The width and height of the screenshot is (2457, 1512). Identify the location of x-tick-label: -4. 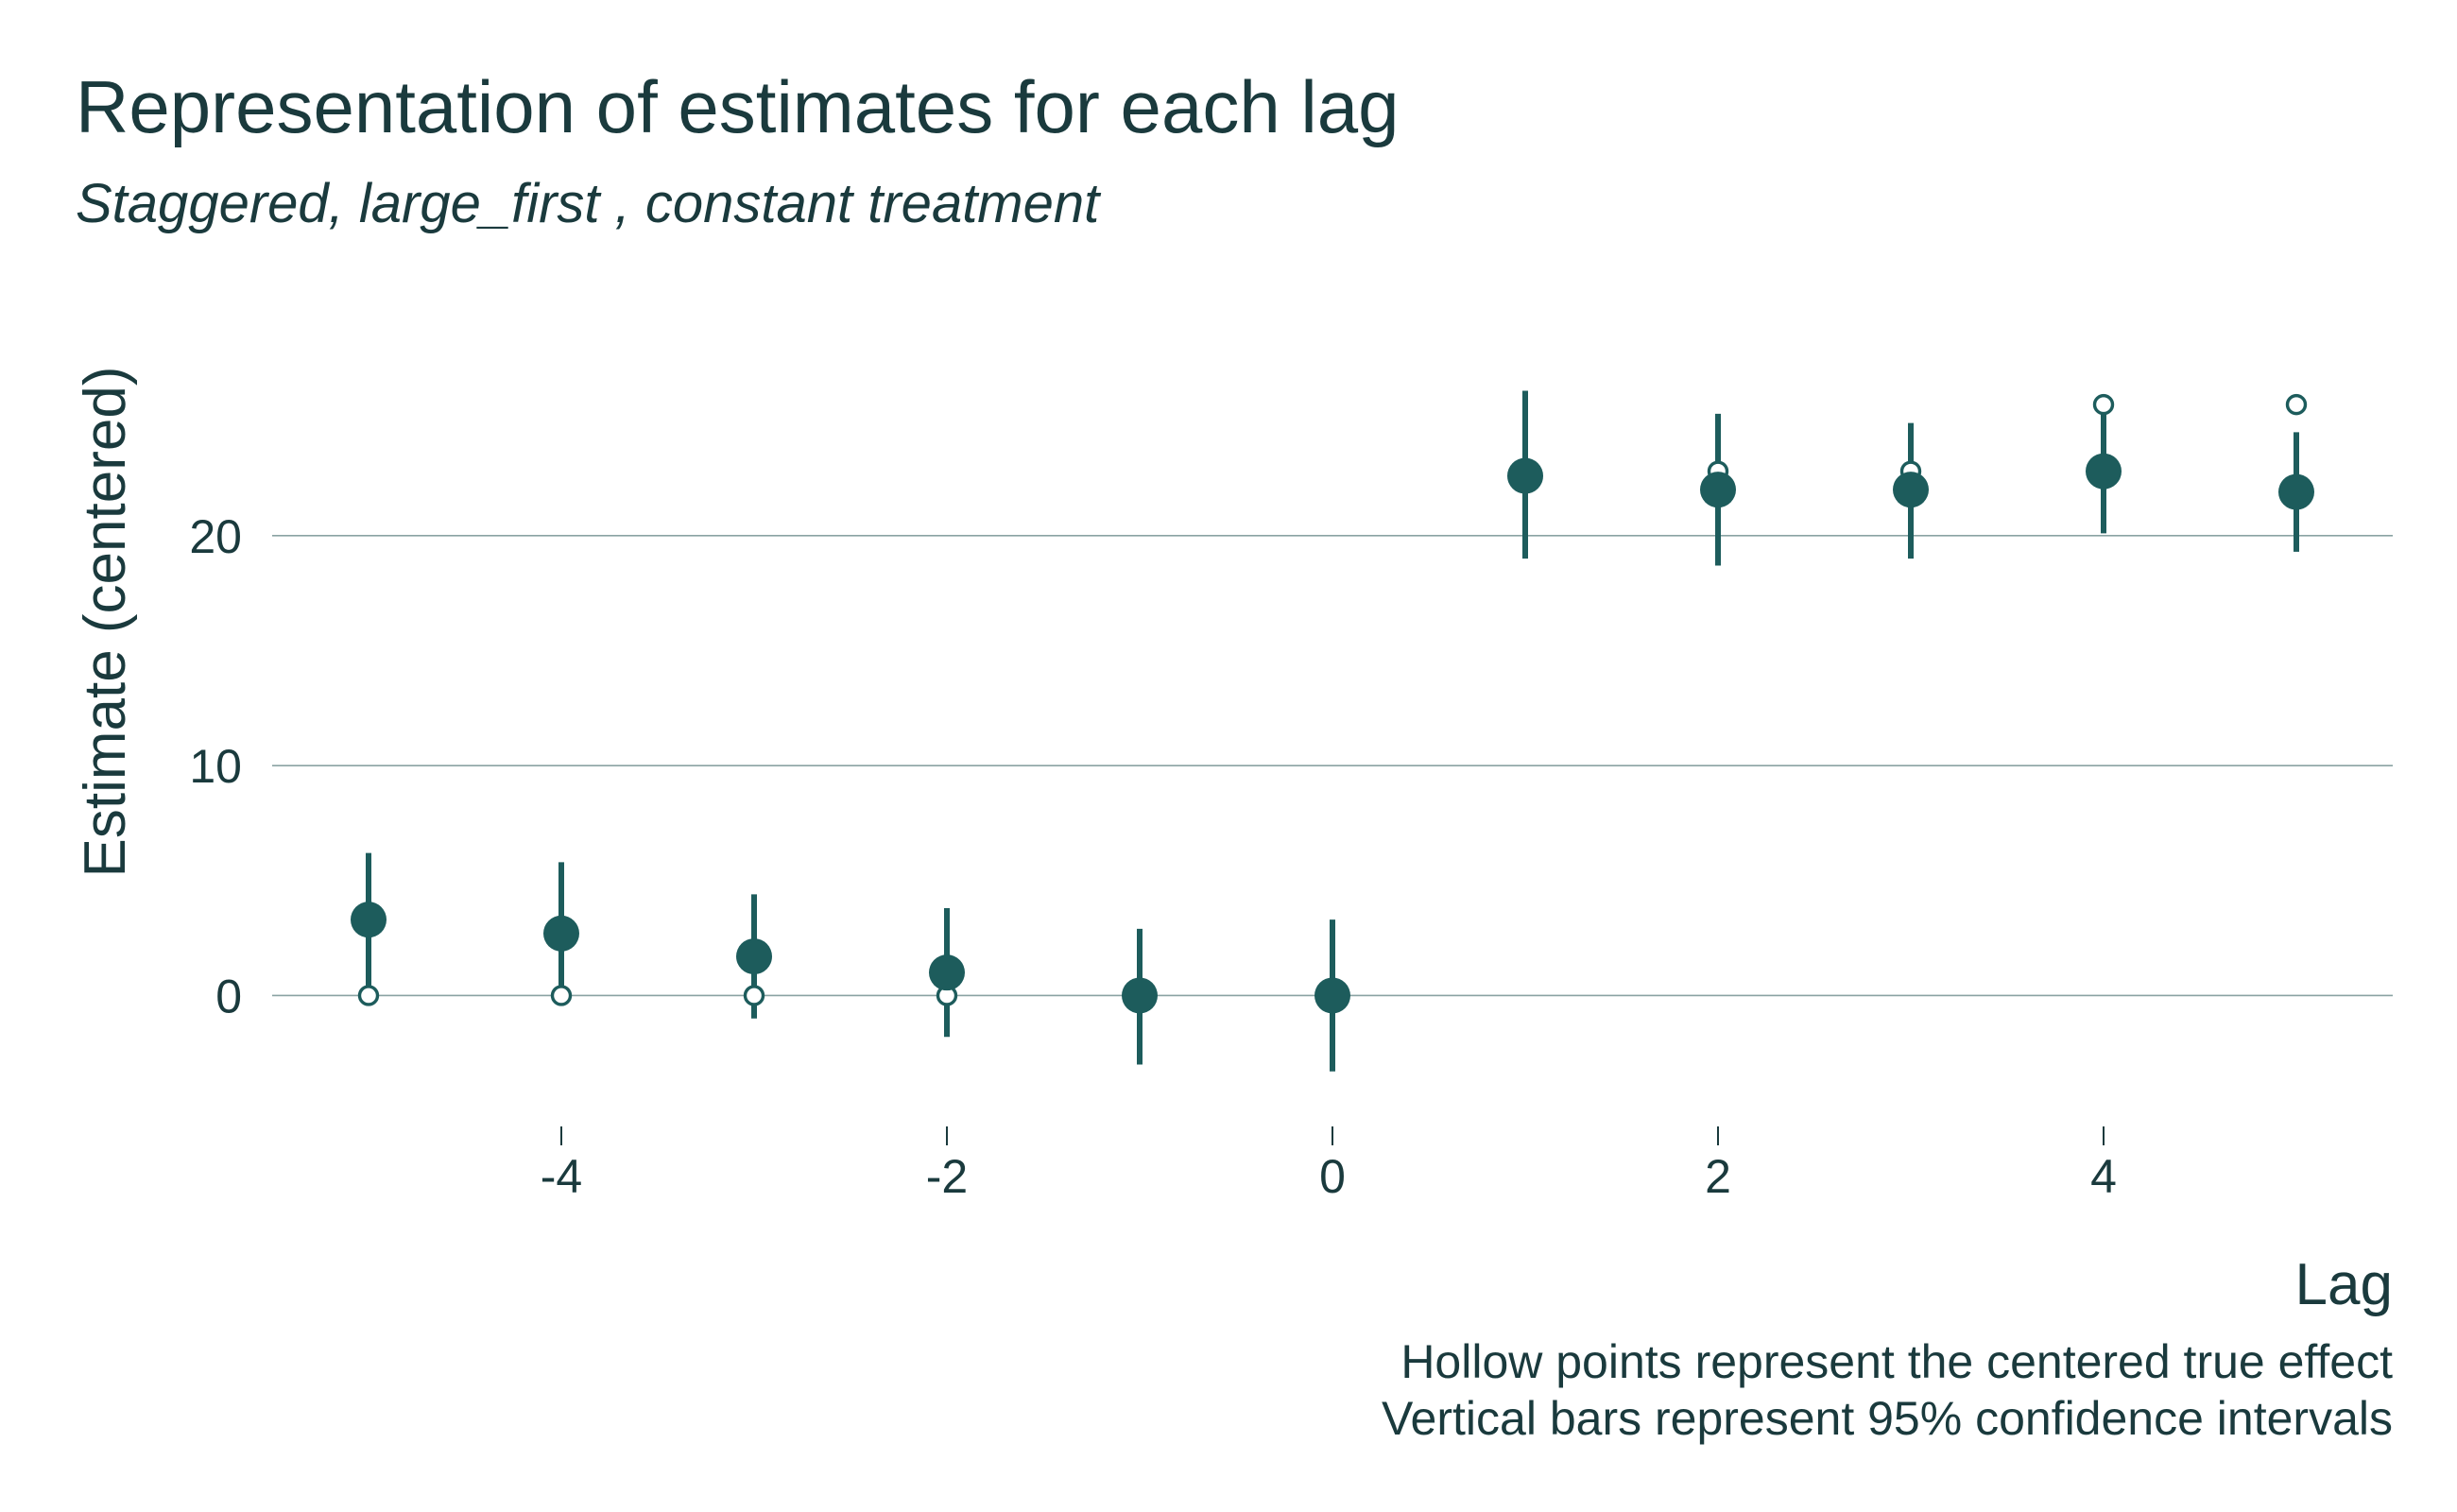
(561, 1176).